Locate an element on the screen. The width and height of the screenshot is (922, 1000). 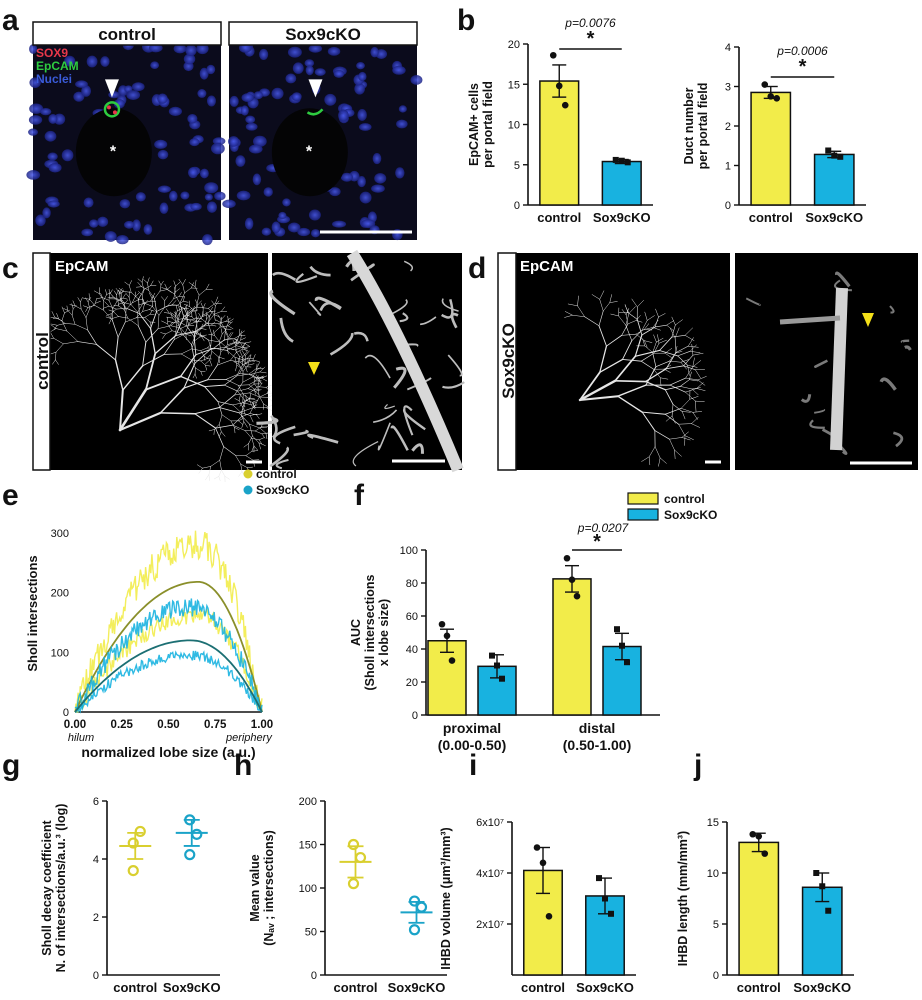
header-label-1: Sox9cKO is located at coordinates (323, 34).